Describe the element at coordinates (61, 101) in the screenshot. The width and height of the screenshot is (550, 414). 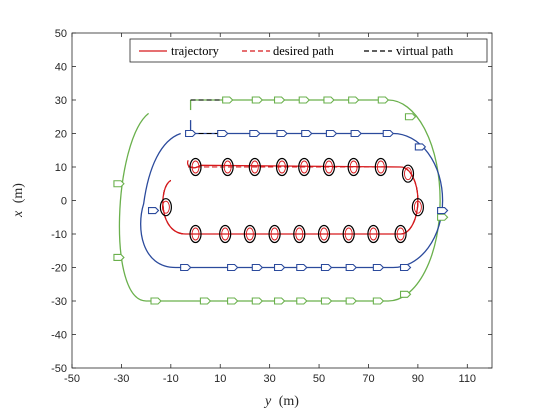
I see `y-tick-label: 30` at that location.